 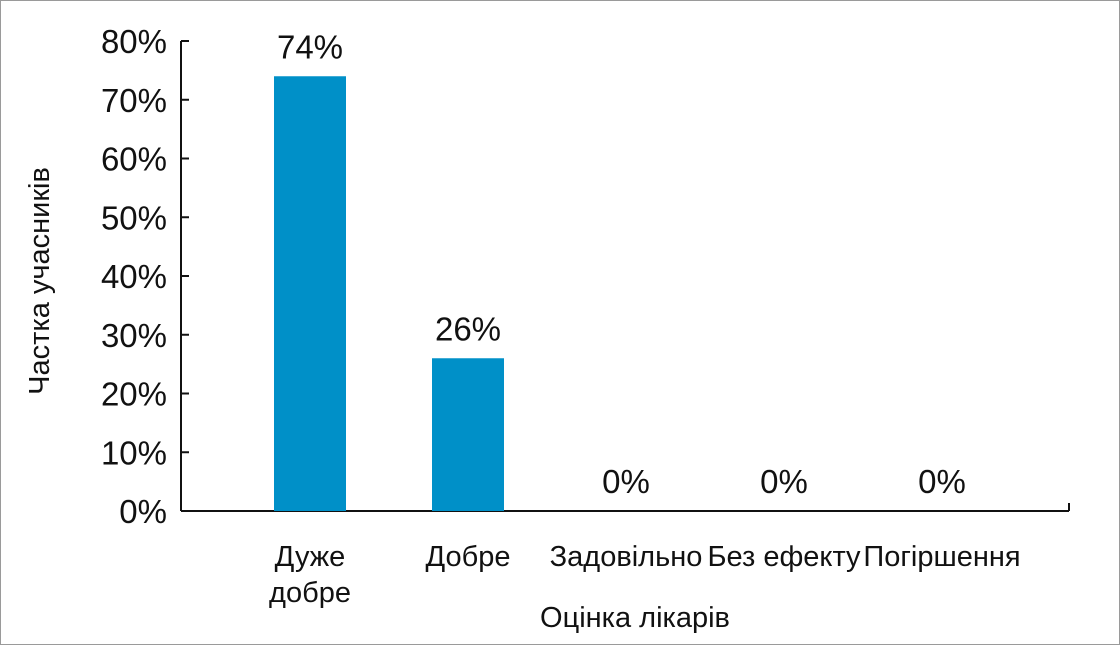 I want to click on y-tick-label: 50%, so click(x=134, y=217).